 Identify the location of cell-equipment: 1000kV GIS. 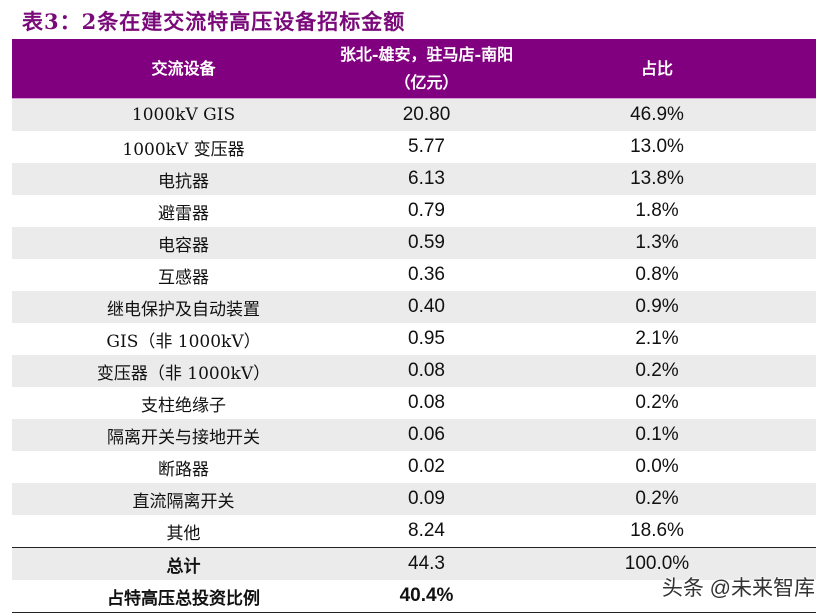
(183, 115).